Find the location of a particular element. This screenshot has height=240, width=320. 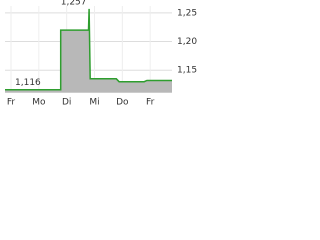

y-tick-label: 1,20 is located at coordinates (187, 42).